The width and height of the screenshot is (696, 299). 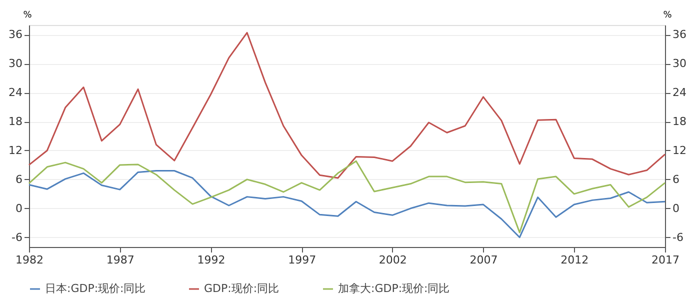 I want to click on y-tick-label: 0, so click(x=19, y=208).